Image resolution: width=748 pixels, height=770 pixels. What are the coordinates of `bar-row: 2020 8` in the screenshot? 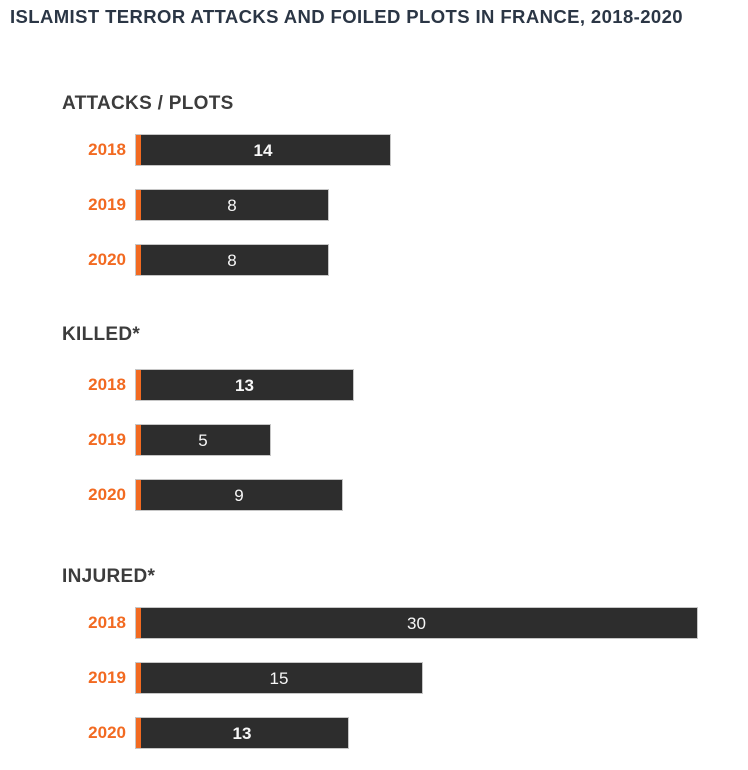 It's located at (374, 260).